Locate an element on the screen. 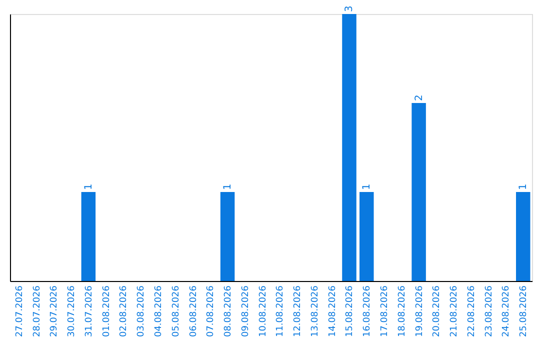 This screenshot has width=540, height=340. x-tick-label: 06.08.2026 is located at coordinates (193, 311).